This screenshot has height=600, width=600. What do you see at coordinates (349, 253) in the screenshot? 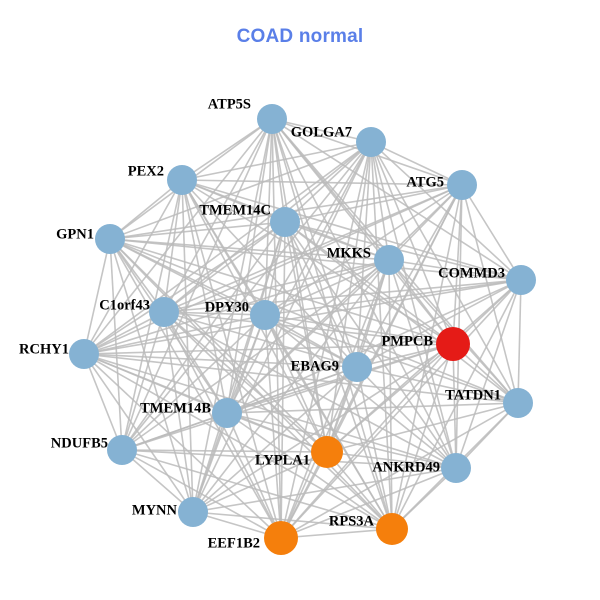
I see `network-node-label-mkks: MKKS` at bounding box center [349, 253].